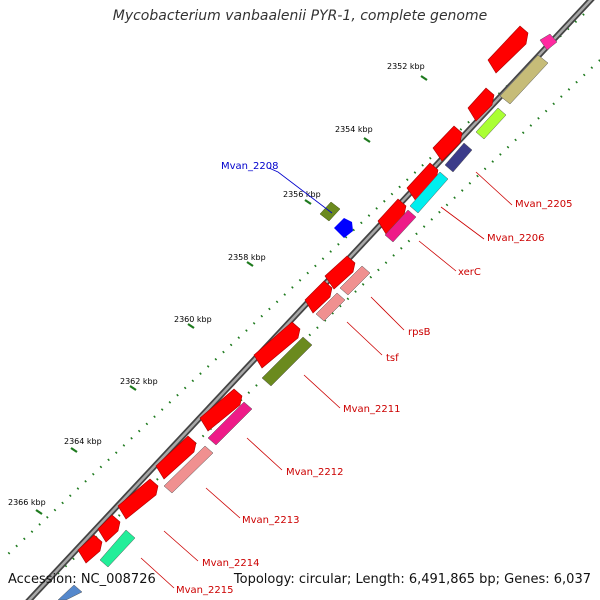  Describe the element at coordinates (83, 441) in the screenshot. I see `kbp-label: 2364 kbp` at that location.